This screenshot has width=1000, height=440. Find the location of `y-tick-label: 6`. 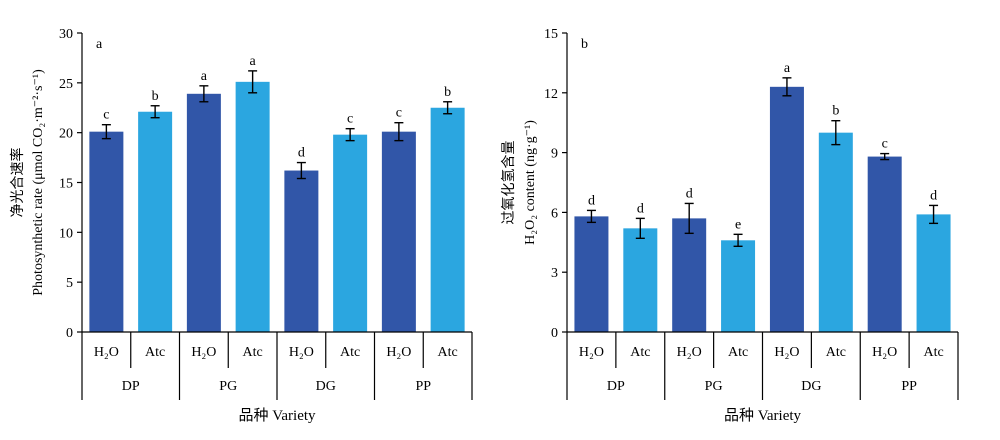

y-tick-label: 6 is located at coordinates (554, 213).